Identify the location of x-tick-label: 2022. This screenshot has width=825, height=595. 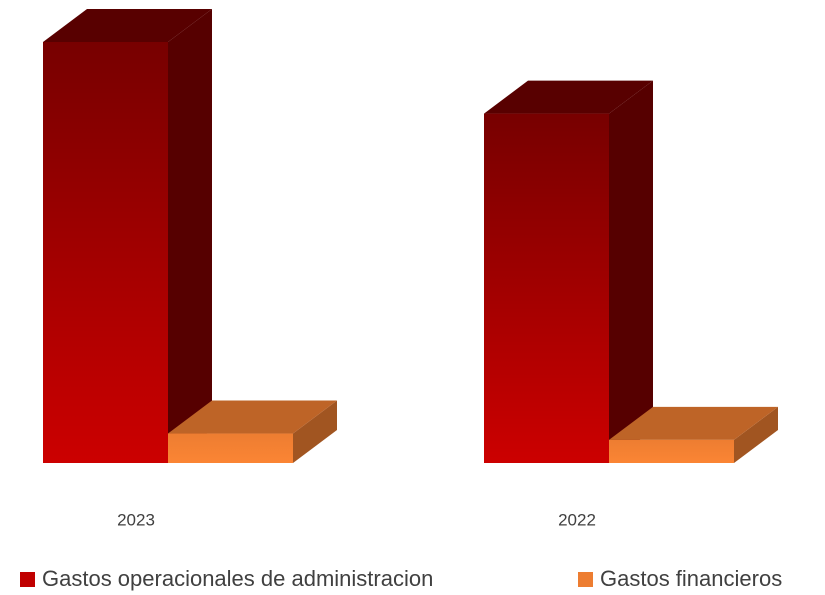
(577, 519).